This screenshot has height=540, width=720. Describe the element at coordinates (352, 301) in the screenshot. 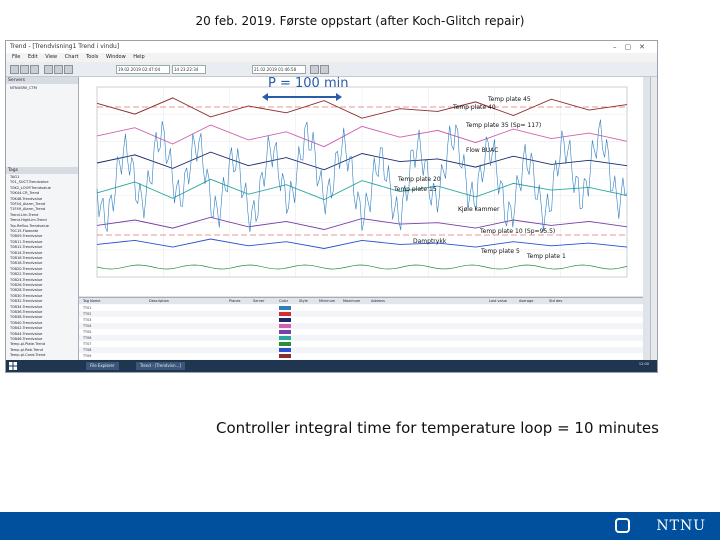

I see `col-maximum: Maximum` at that location.